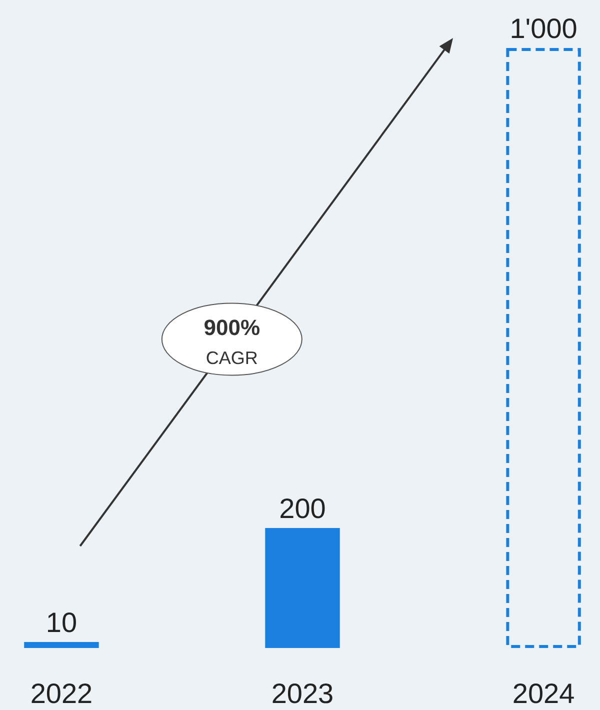 This screenshot has width=600, height=710. What do you see at coordinates (543, 693) in the screenshot?
I see `x-tick-label: 2024` at bounding box center [543, 693].